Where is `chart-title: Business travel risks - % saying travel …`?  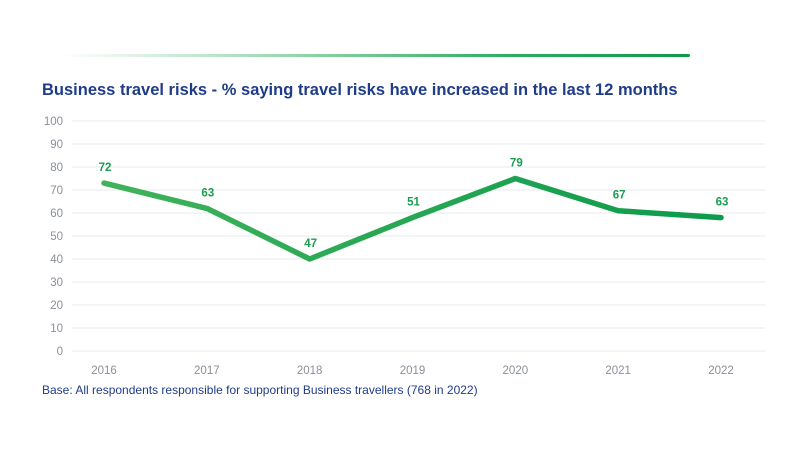 chart-title: Business travel risks - % saying travel … is located at coordinates (360, 90).